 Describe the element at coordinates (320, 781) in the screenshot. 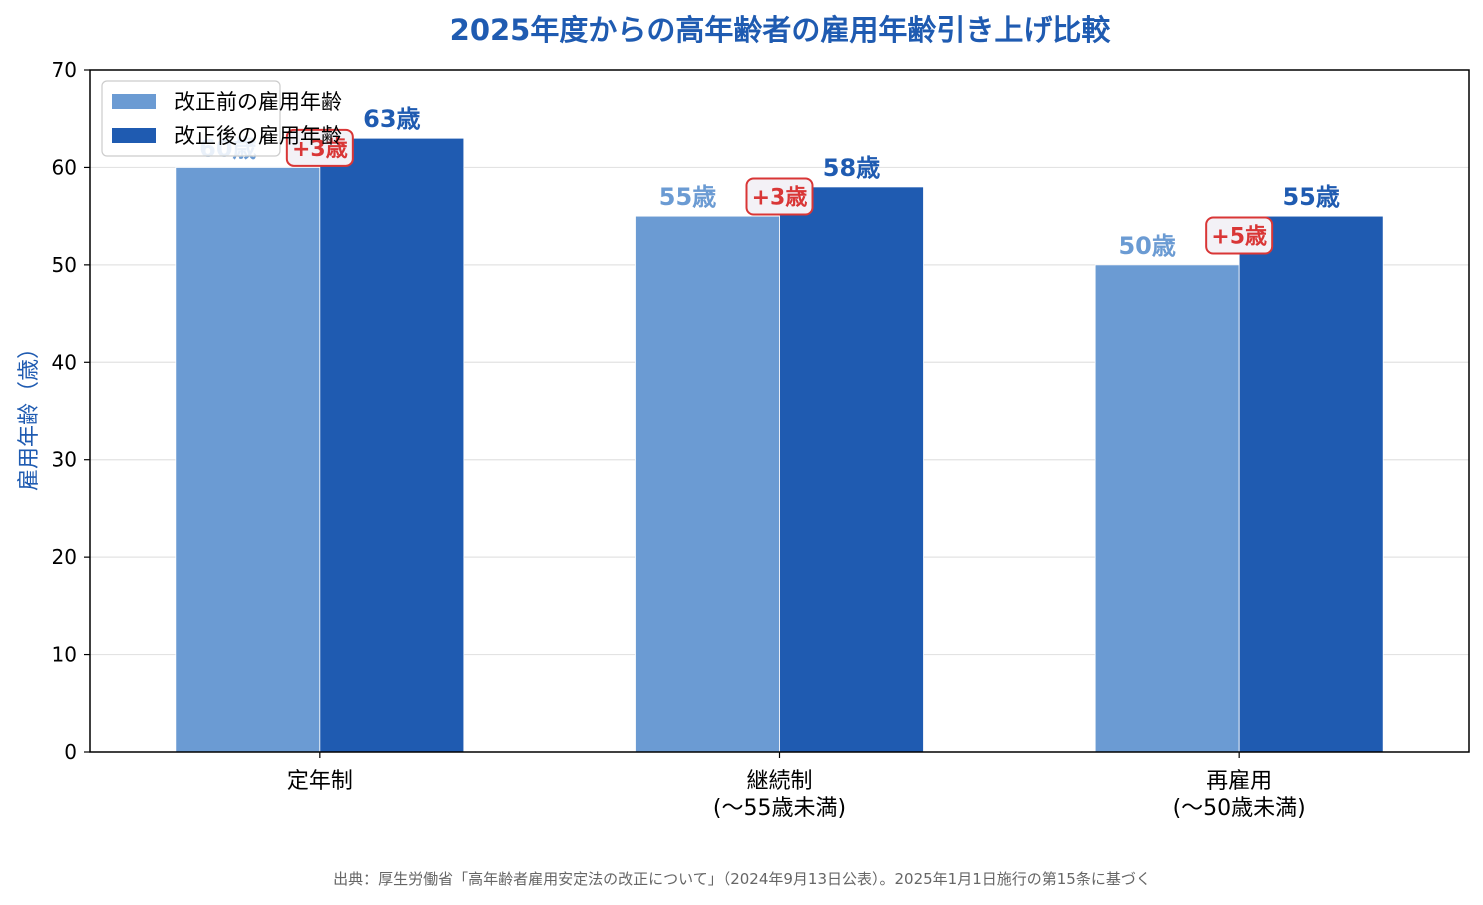

I see `x-category-label: 定年制` at that location.